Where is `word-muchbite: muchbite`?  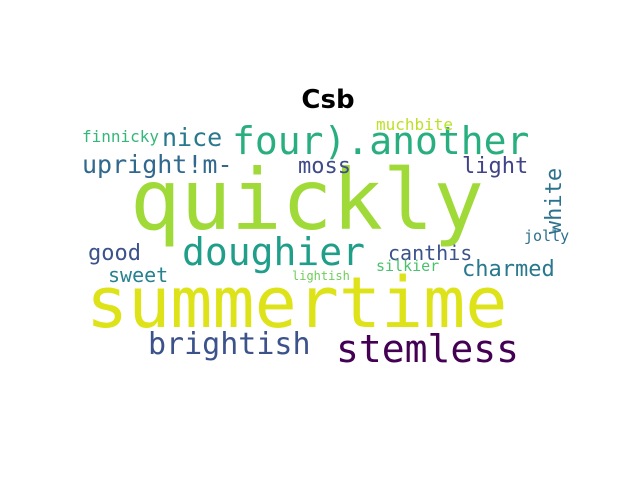 word-muchbite: muchbite is located at coordinates (415, 124).